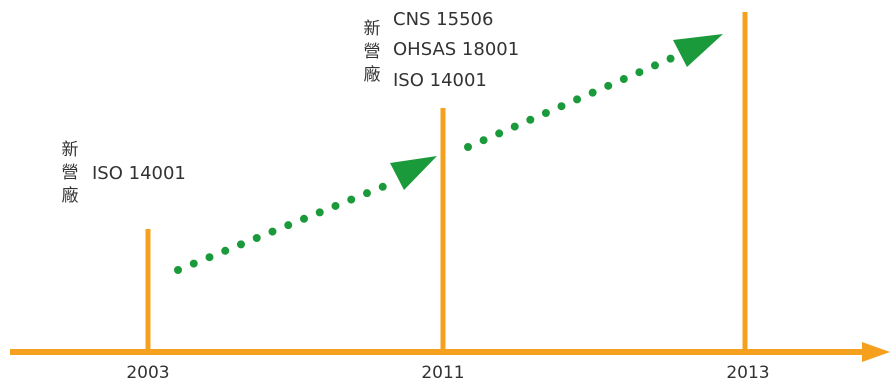 This screenshot has width=895, height=382. Describe the element at coordinates (876, 352) in the screenshot. I see `axis-arrowhead-icon` at that location.